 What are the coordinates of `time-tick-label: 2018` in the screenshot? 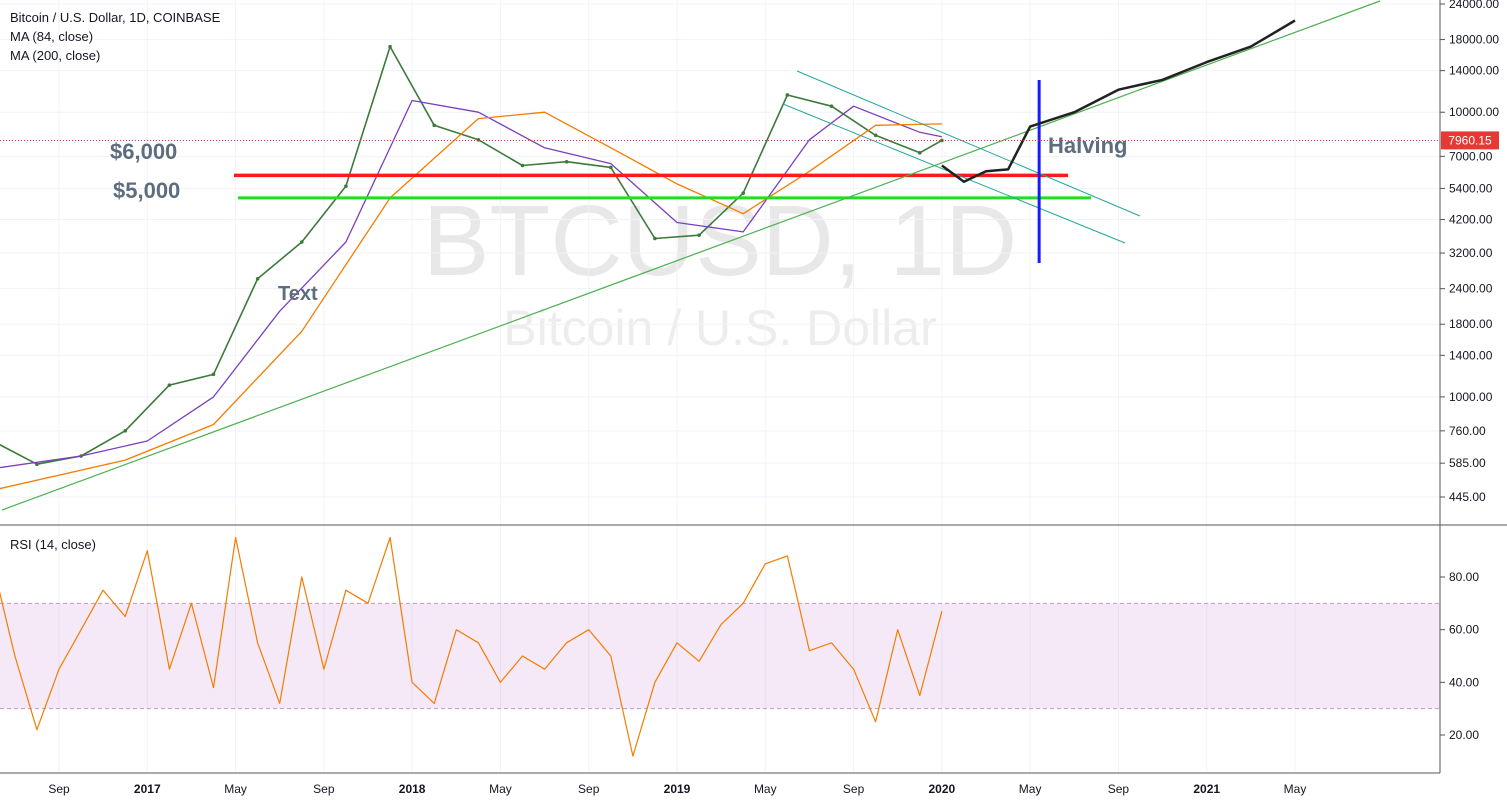 It's located at (412, 789).